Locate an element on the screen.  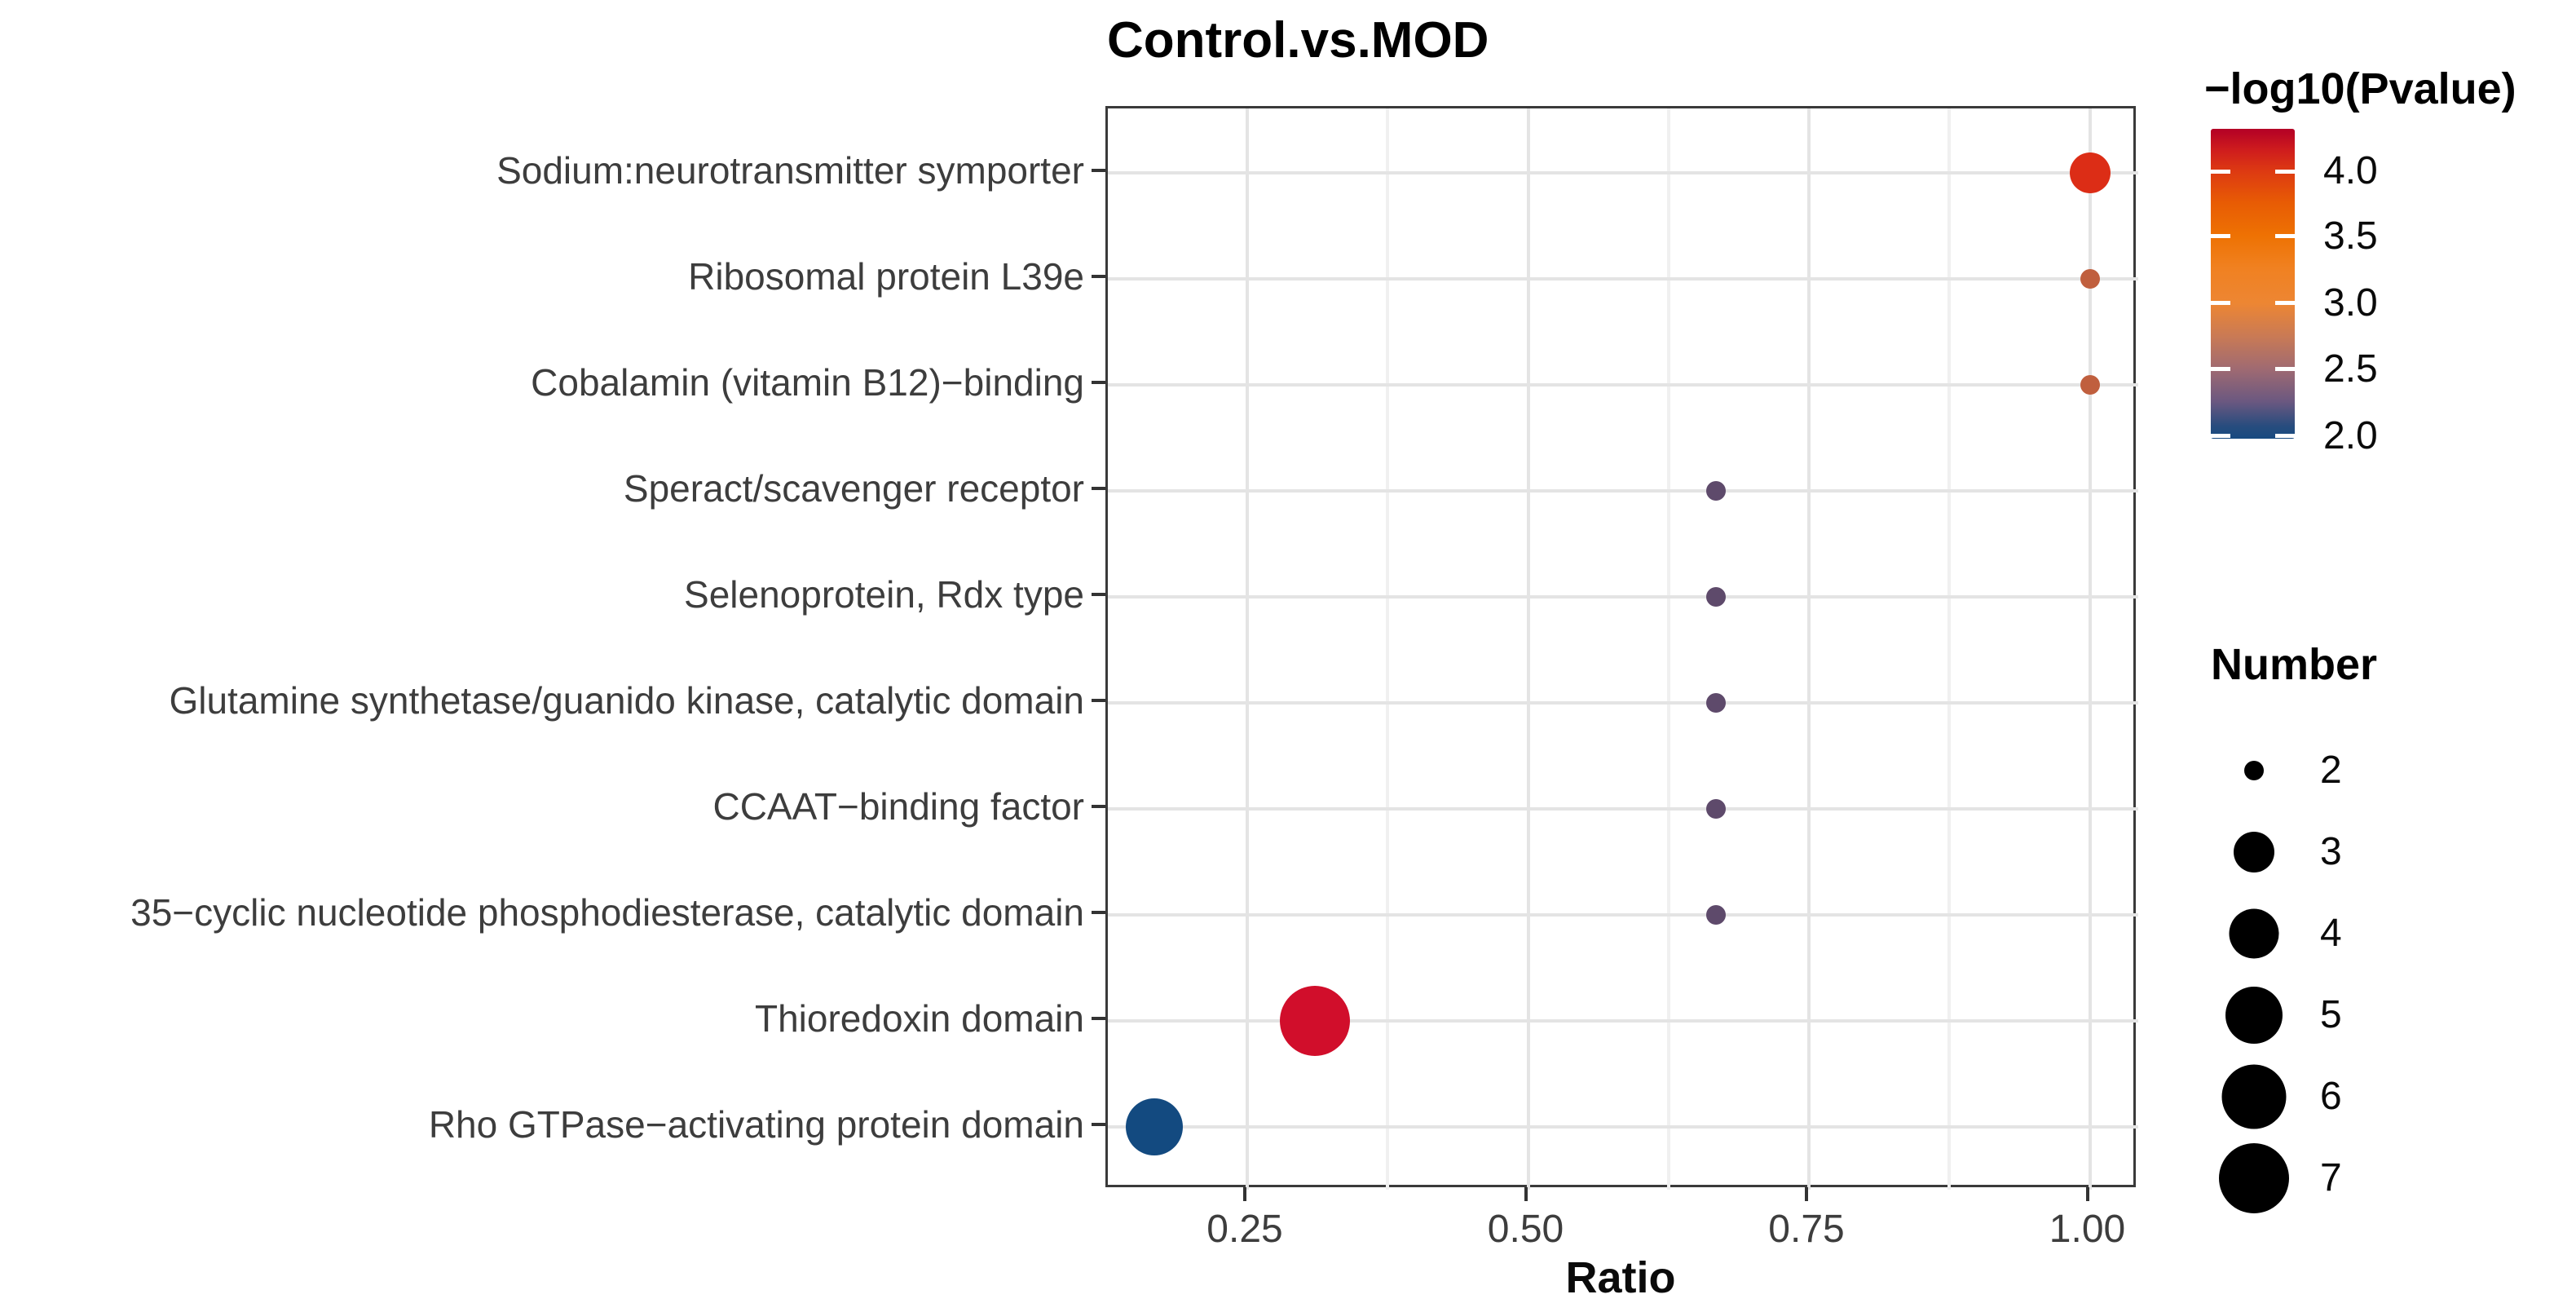
color-legend-title: −log10(Pvalue) is located at coordinates (2360, 88).